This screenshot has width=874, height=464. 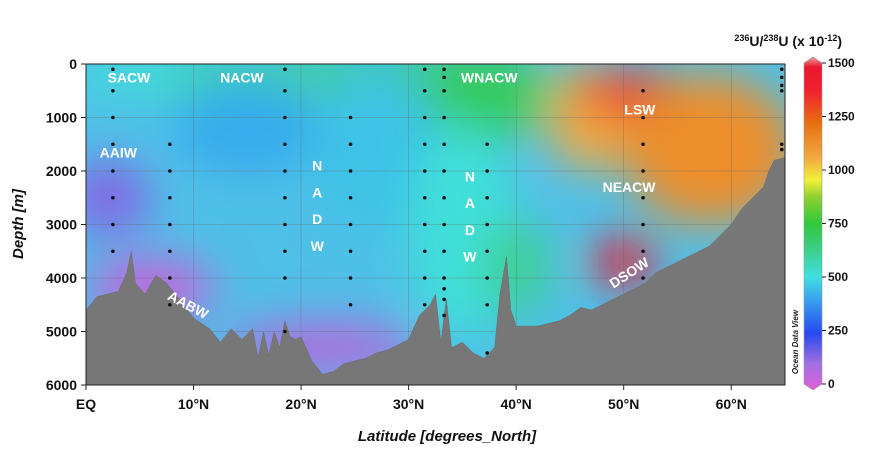 What do you see at coordinates (813, 223) in the screenshot?
I see `colorbar-body` at bounding box center [813, 223].